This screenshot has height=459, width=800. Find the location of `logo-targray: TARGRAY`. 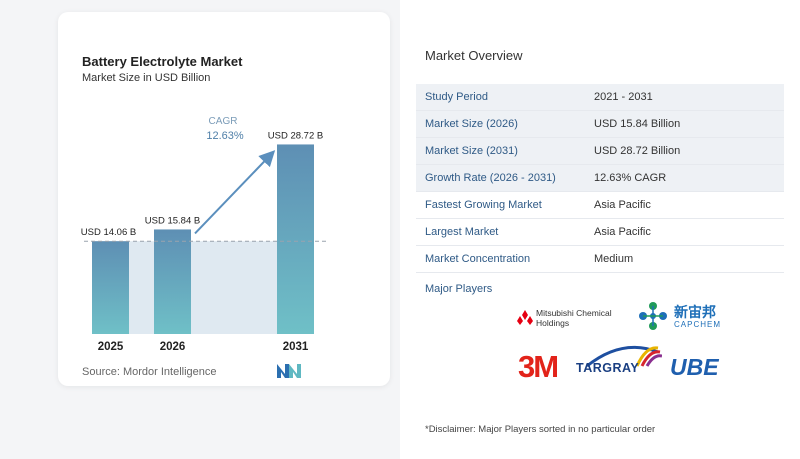

logo-targray: TARGRAY is located at coordinates (620, 362).